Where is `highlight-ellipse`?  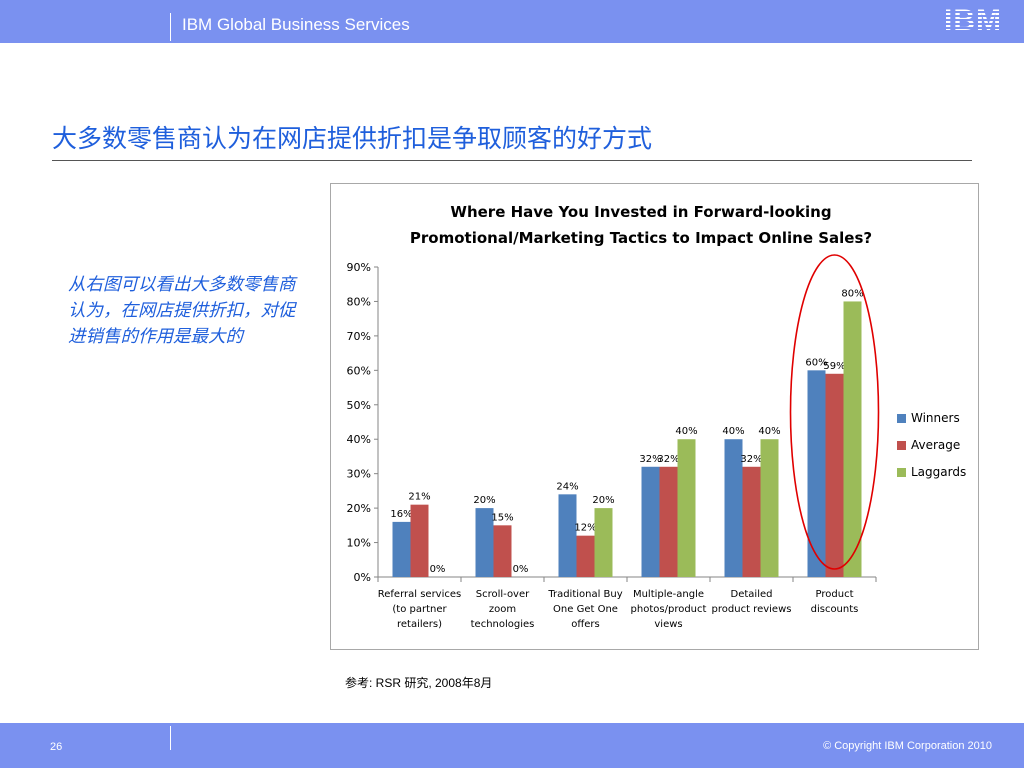 highlight-ellipse is located at coordinates (834, 412).